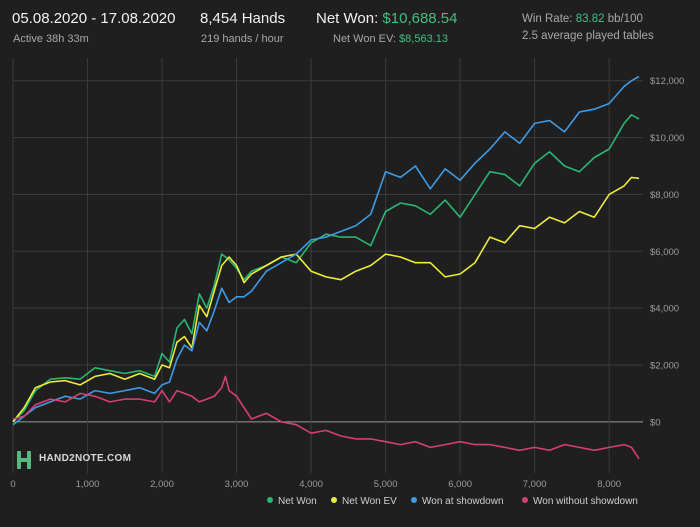  What do you see at coordinates (664, 195) in the screenshot?
I see `y-tick-label: $8,000` at bounding box center [664, 195].